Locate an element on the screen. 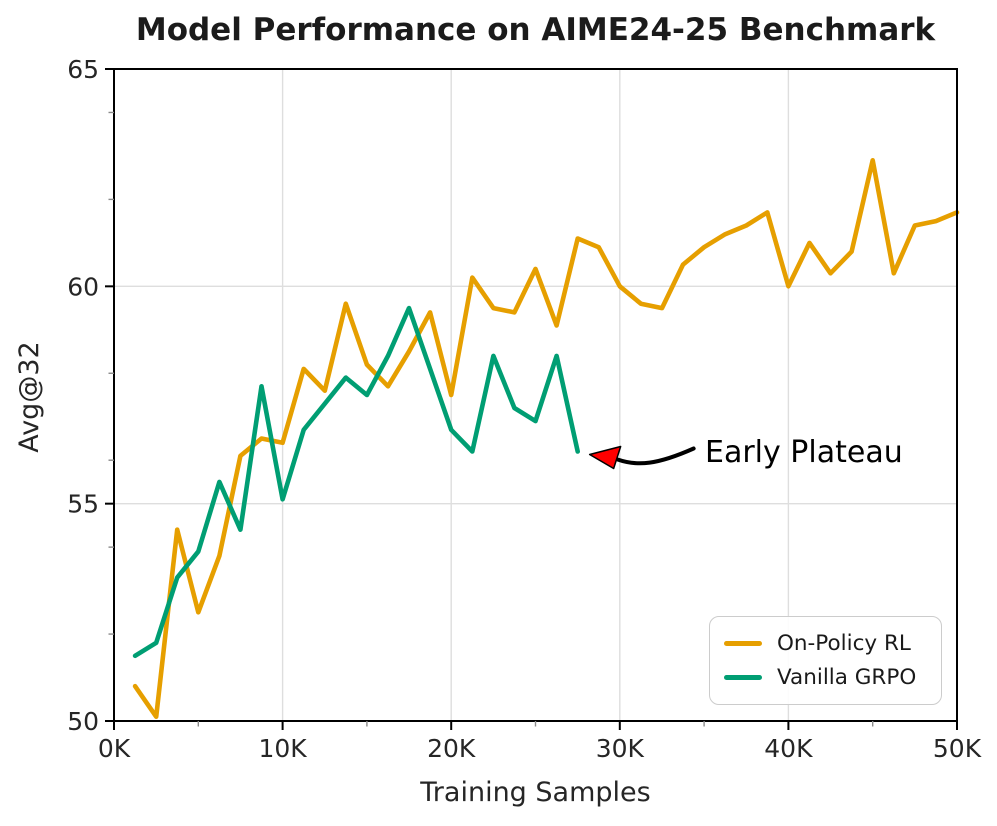 The width and height of the screenshot is (997, 826). annotation-arrow-group is located at coordinates (642, 457).